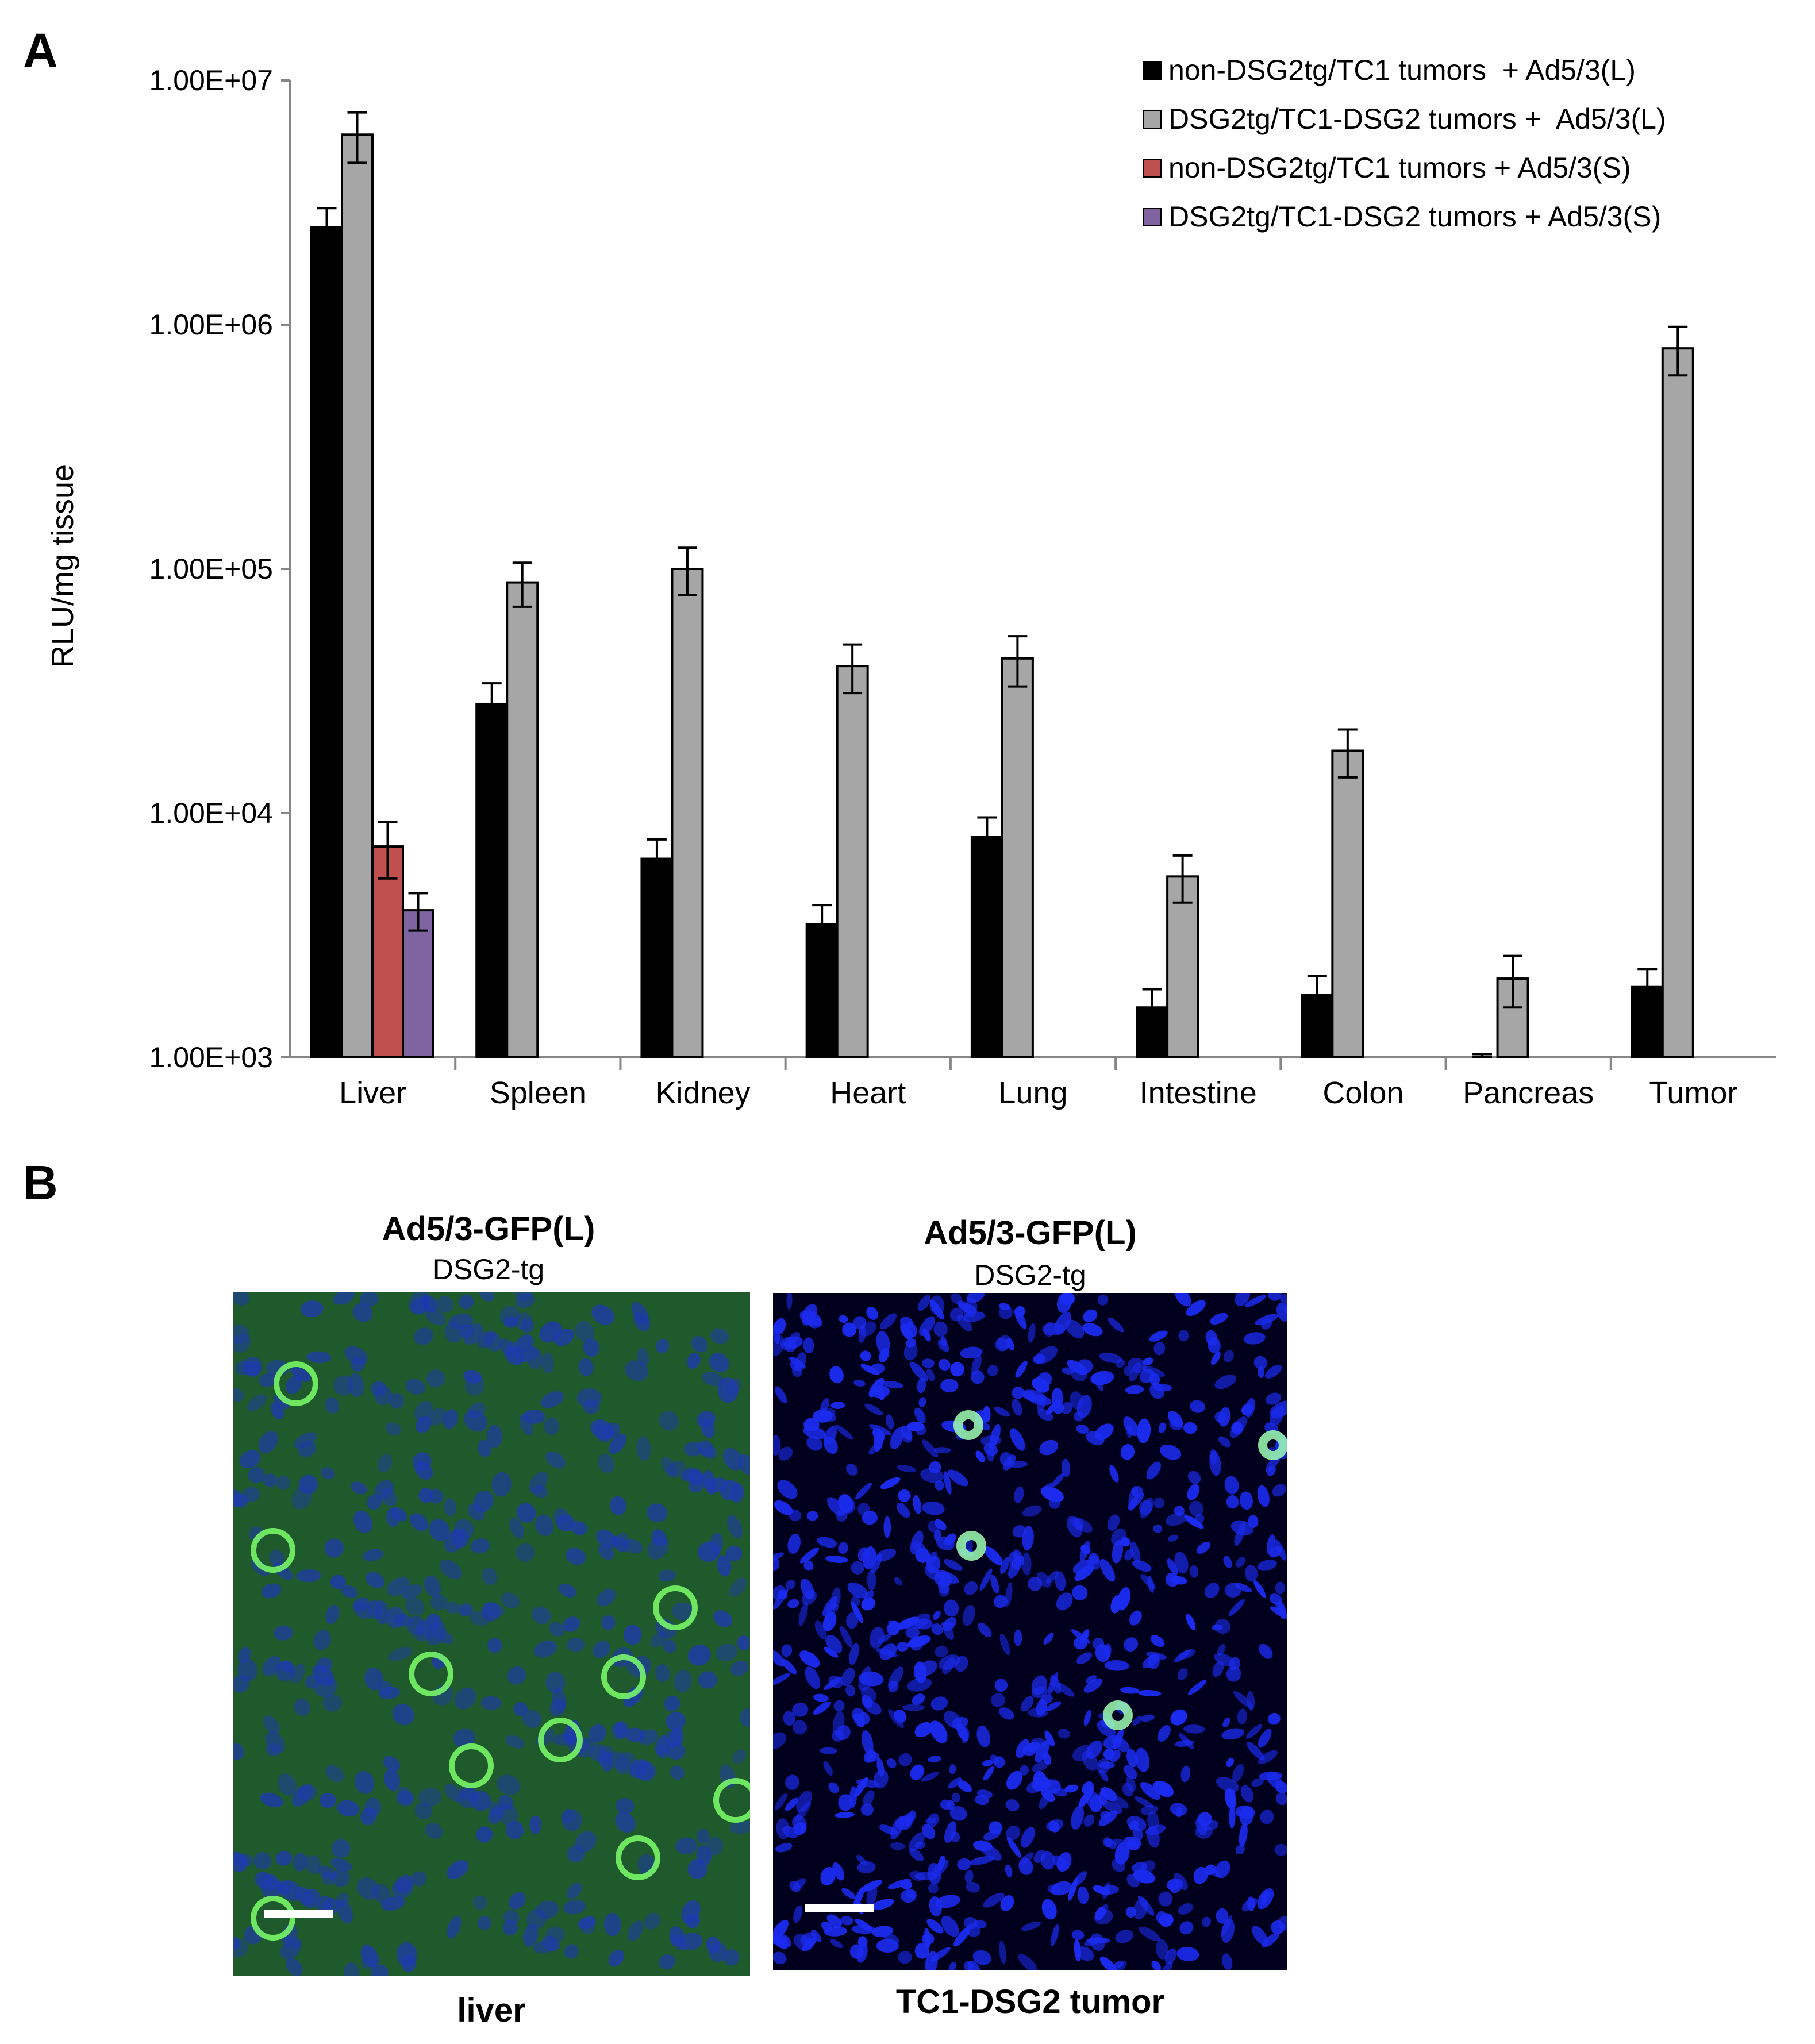 The width and height of the screenshot is (1815, 2044). I want to click on x-tick-label: Lung, so click(1033, 1093).